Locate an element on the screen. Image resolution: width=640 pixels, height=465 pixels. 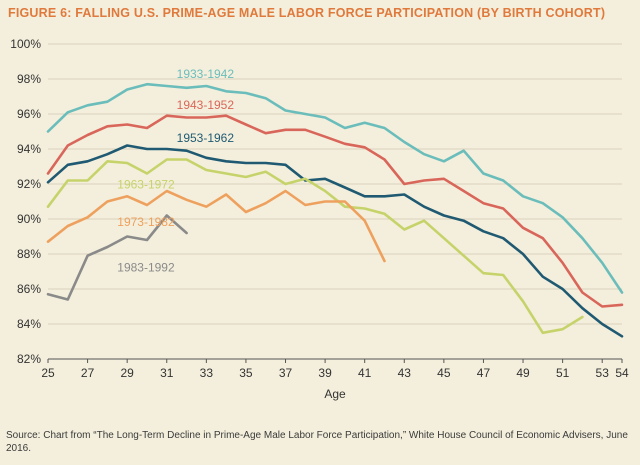
x-tick-label: 39 is located at coordinates (325, 373).